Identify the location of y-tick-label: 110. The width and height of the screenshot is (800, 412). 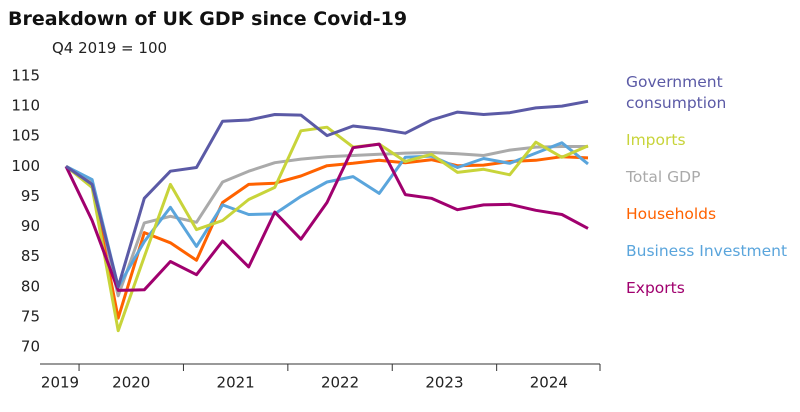
(25, 106).